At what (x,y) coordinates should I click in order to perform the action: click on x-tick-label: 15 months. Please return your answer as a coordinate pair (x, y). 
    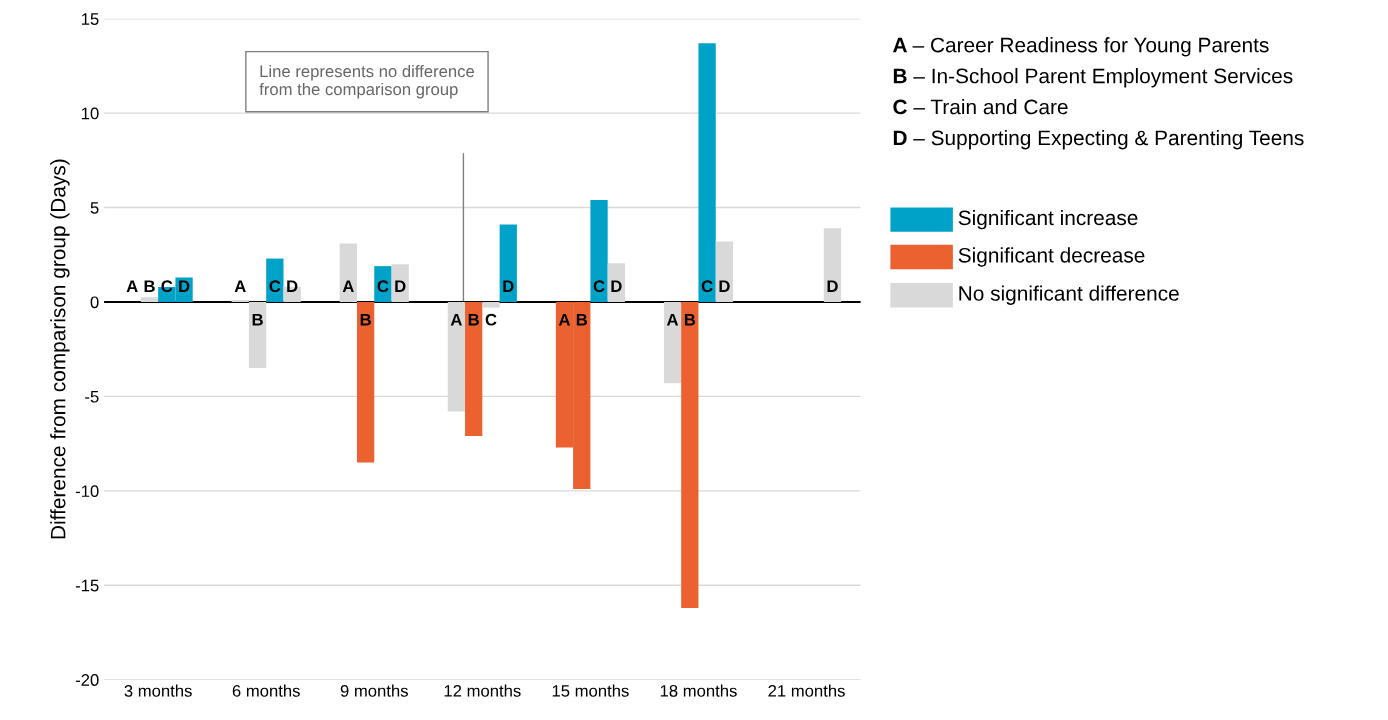
    Looking at the image, I should click on (590, 690).